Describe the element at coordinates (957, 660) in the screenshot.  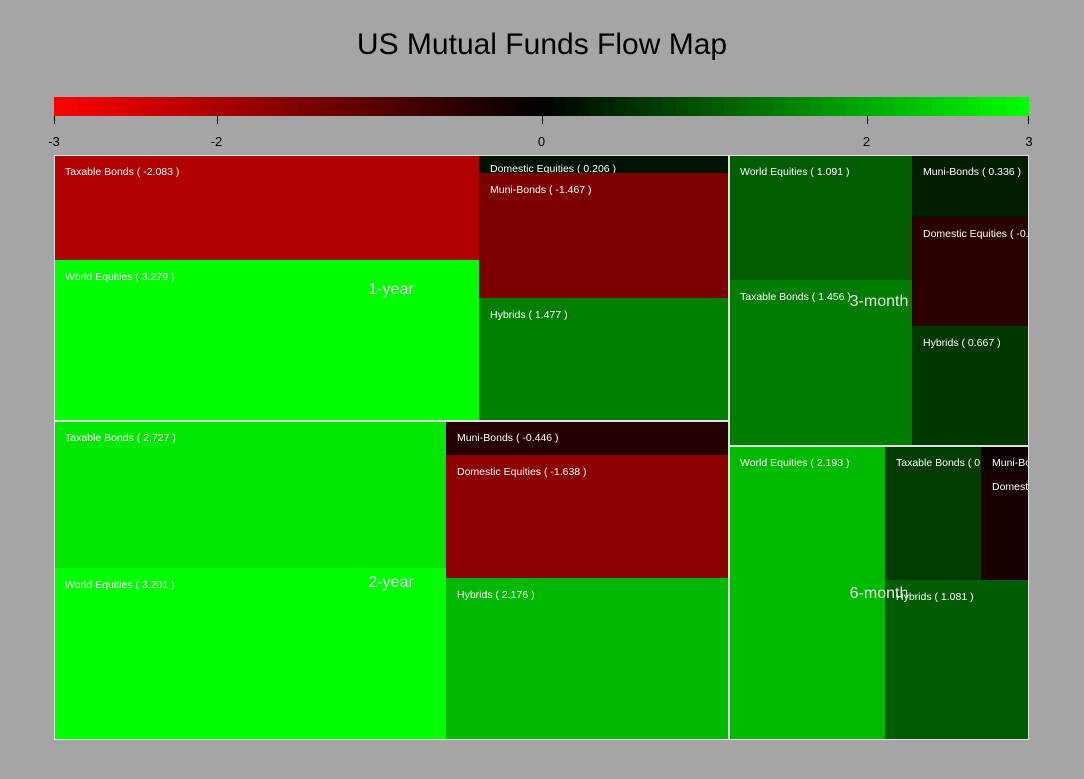
I see `treemap-cell: Hybrids ( 1.081 )` at that location.